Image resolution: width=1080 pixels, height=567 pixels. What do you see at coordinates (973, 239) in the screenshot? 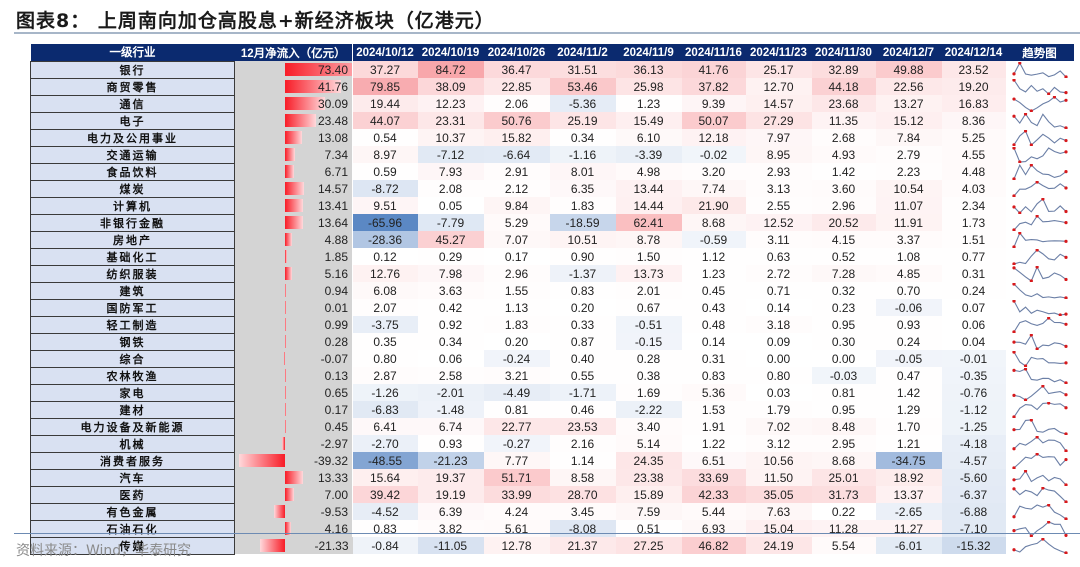
I see `week-value-cell: 1.51` at bounding box center [973, 239].